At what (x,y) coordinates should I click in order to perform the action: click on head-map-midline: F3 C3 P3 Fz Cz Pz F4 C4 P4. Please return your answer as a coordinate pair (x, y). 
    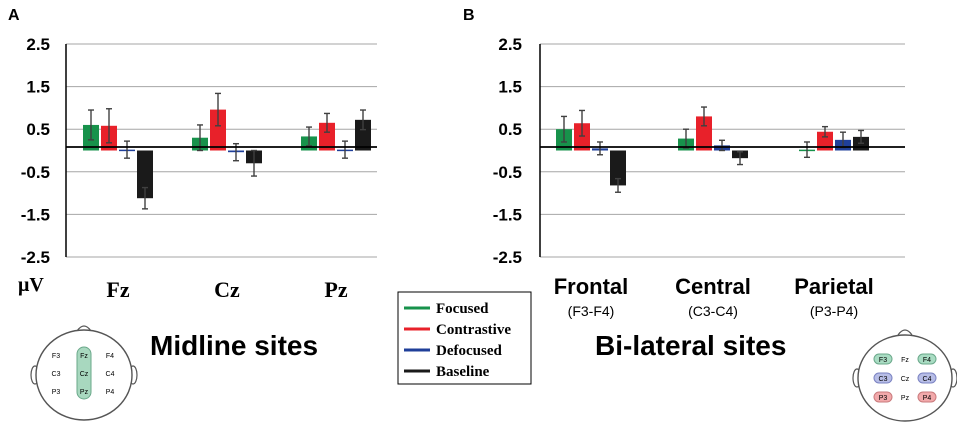
    Looking at the image, I should click on (84, 373).